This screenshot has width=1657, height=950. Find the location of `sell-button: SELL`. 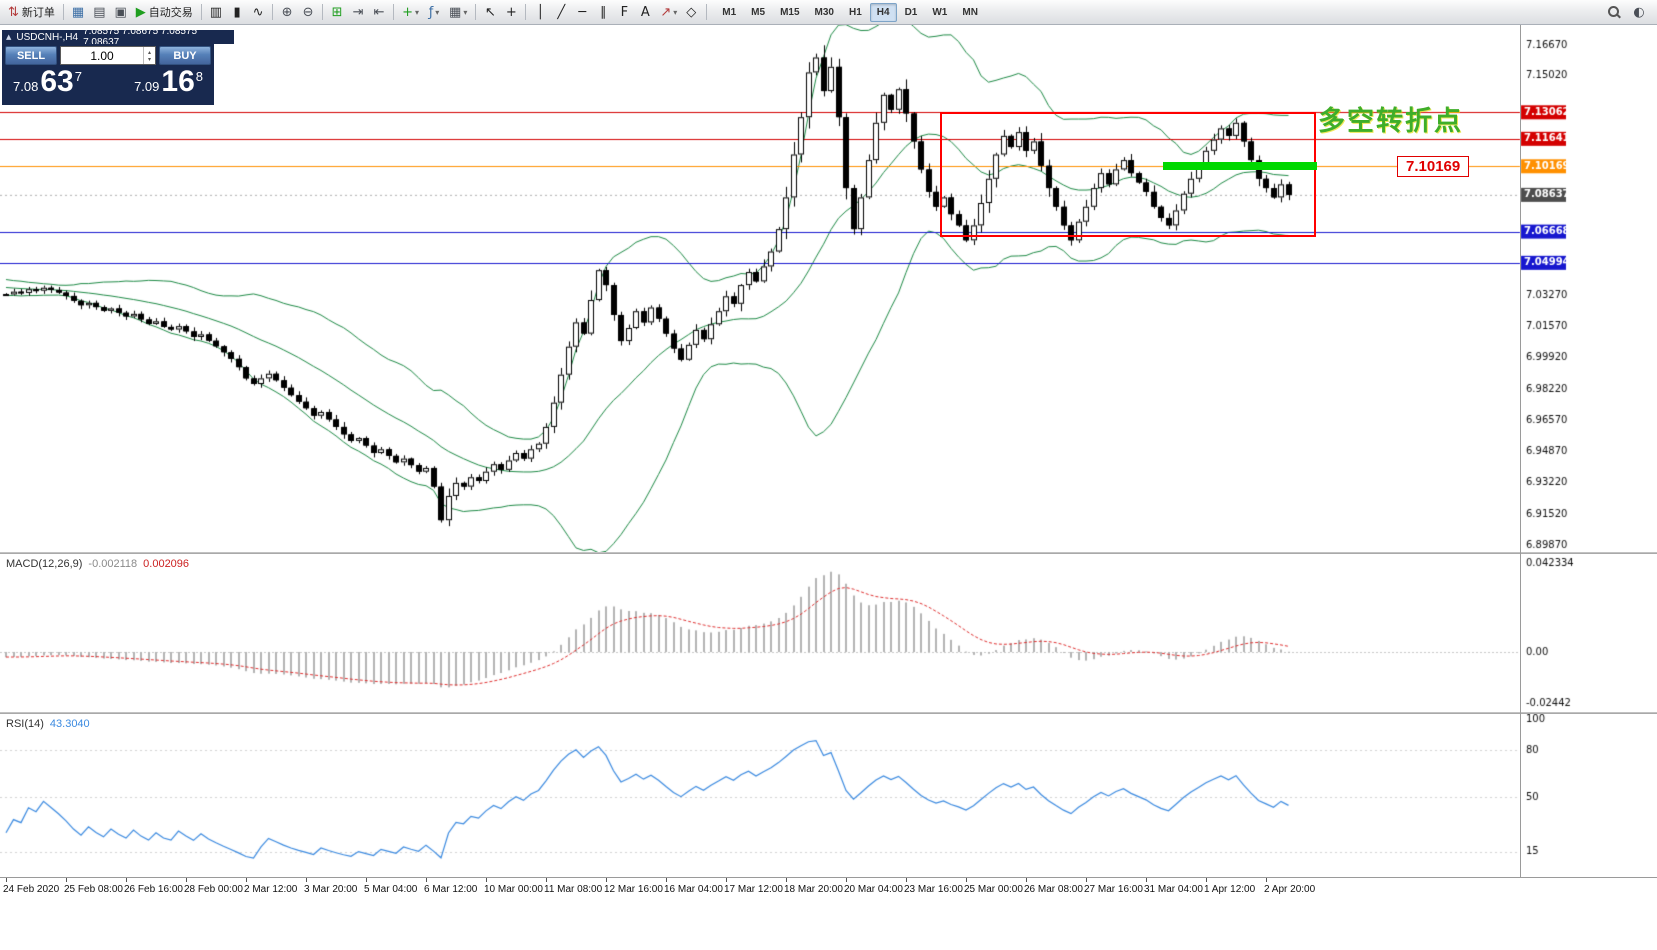

sell-button: SELL is located at coordinates (31, 55).